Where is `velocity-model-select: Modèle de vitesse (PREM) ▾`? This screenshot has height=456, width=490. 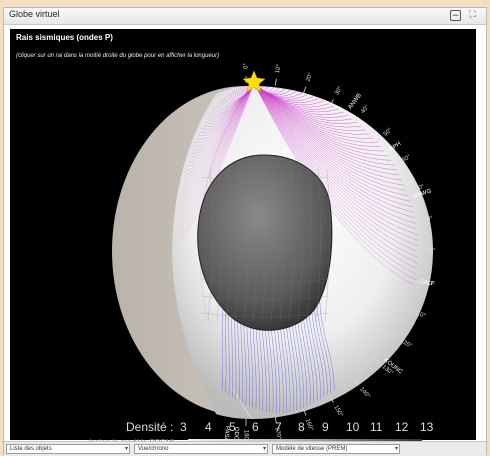 velocity-model-select: Modèle de vitesse (PREM) ▾ is located at coordinates (336, 449).